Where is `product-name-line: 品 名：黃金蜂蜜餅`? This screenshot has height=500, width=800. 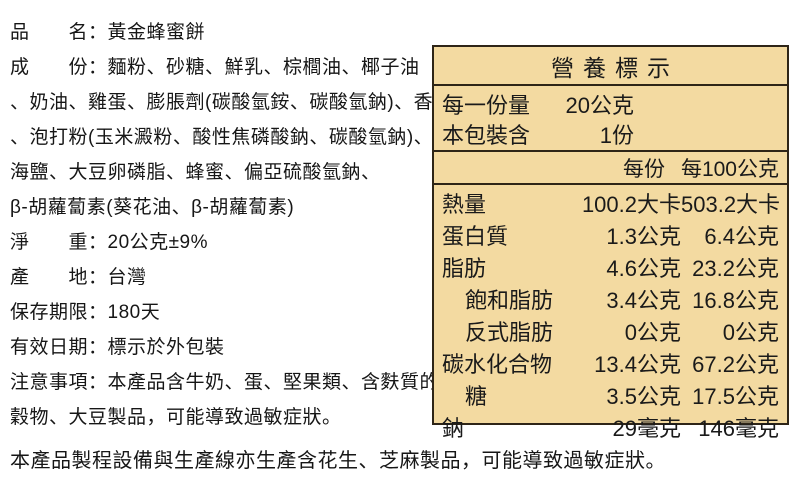 product-name-line: 品 名：黃金蜂蜜餅 is located at coordinates (108, 32).